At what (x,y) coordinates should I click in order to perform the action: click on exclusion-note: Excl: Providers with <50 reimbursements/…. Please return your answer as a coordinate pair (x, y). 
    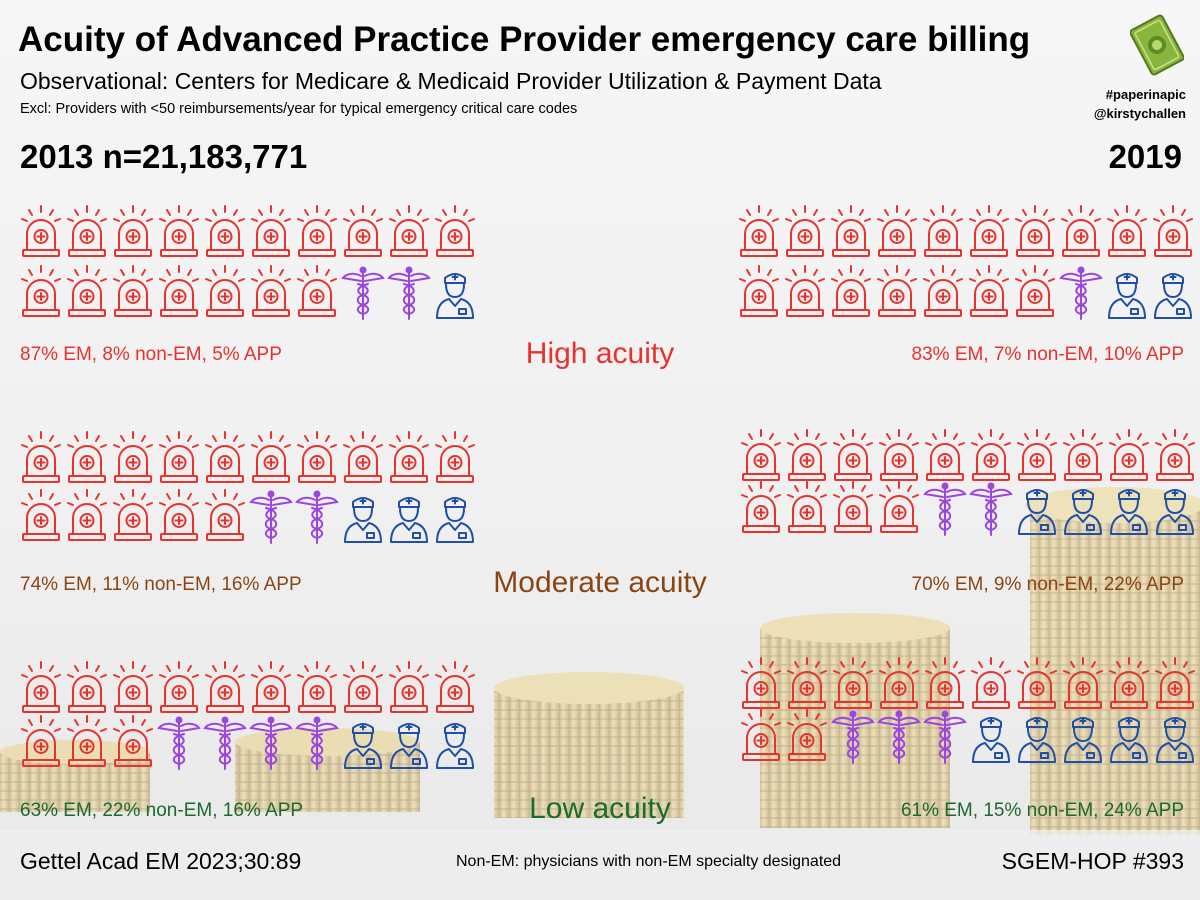
    Looking at the image, I should click on (299, 109).